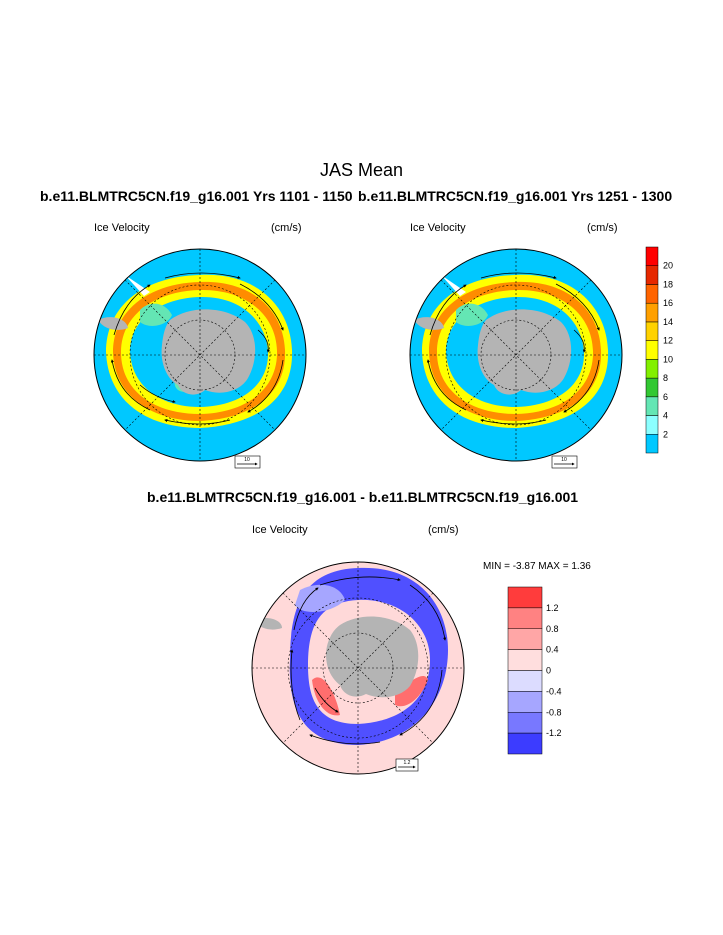 This screenshot has width=723, height=935. I want to click on panel-2-vectors, so click(513, 348).